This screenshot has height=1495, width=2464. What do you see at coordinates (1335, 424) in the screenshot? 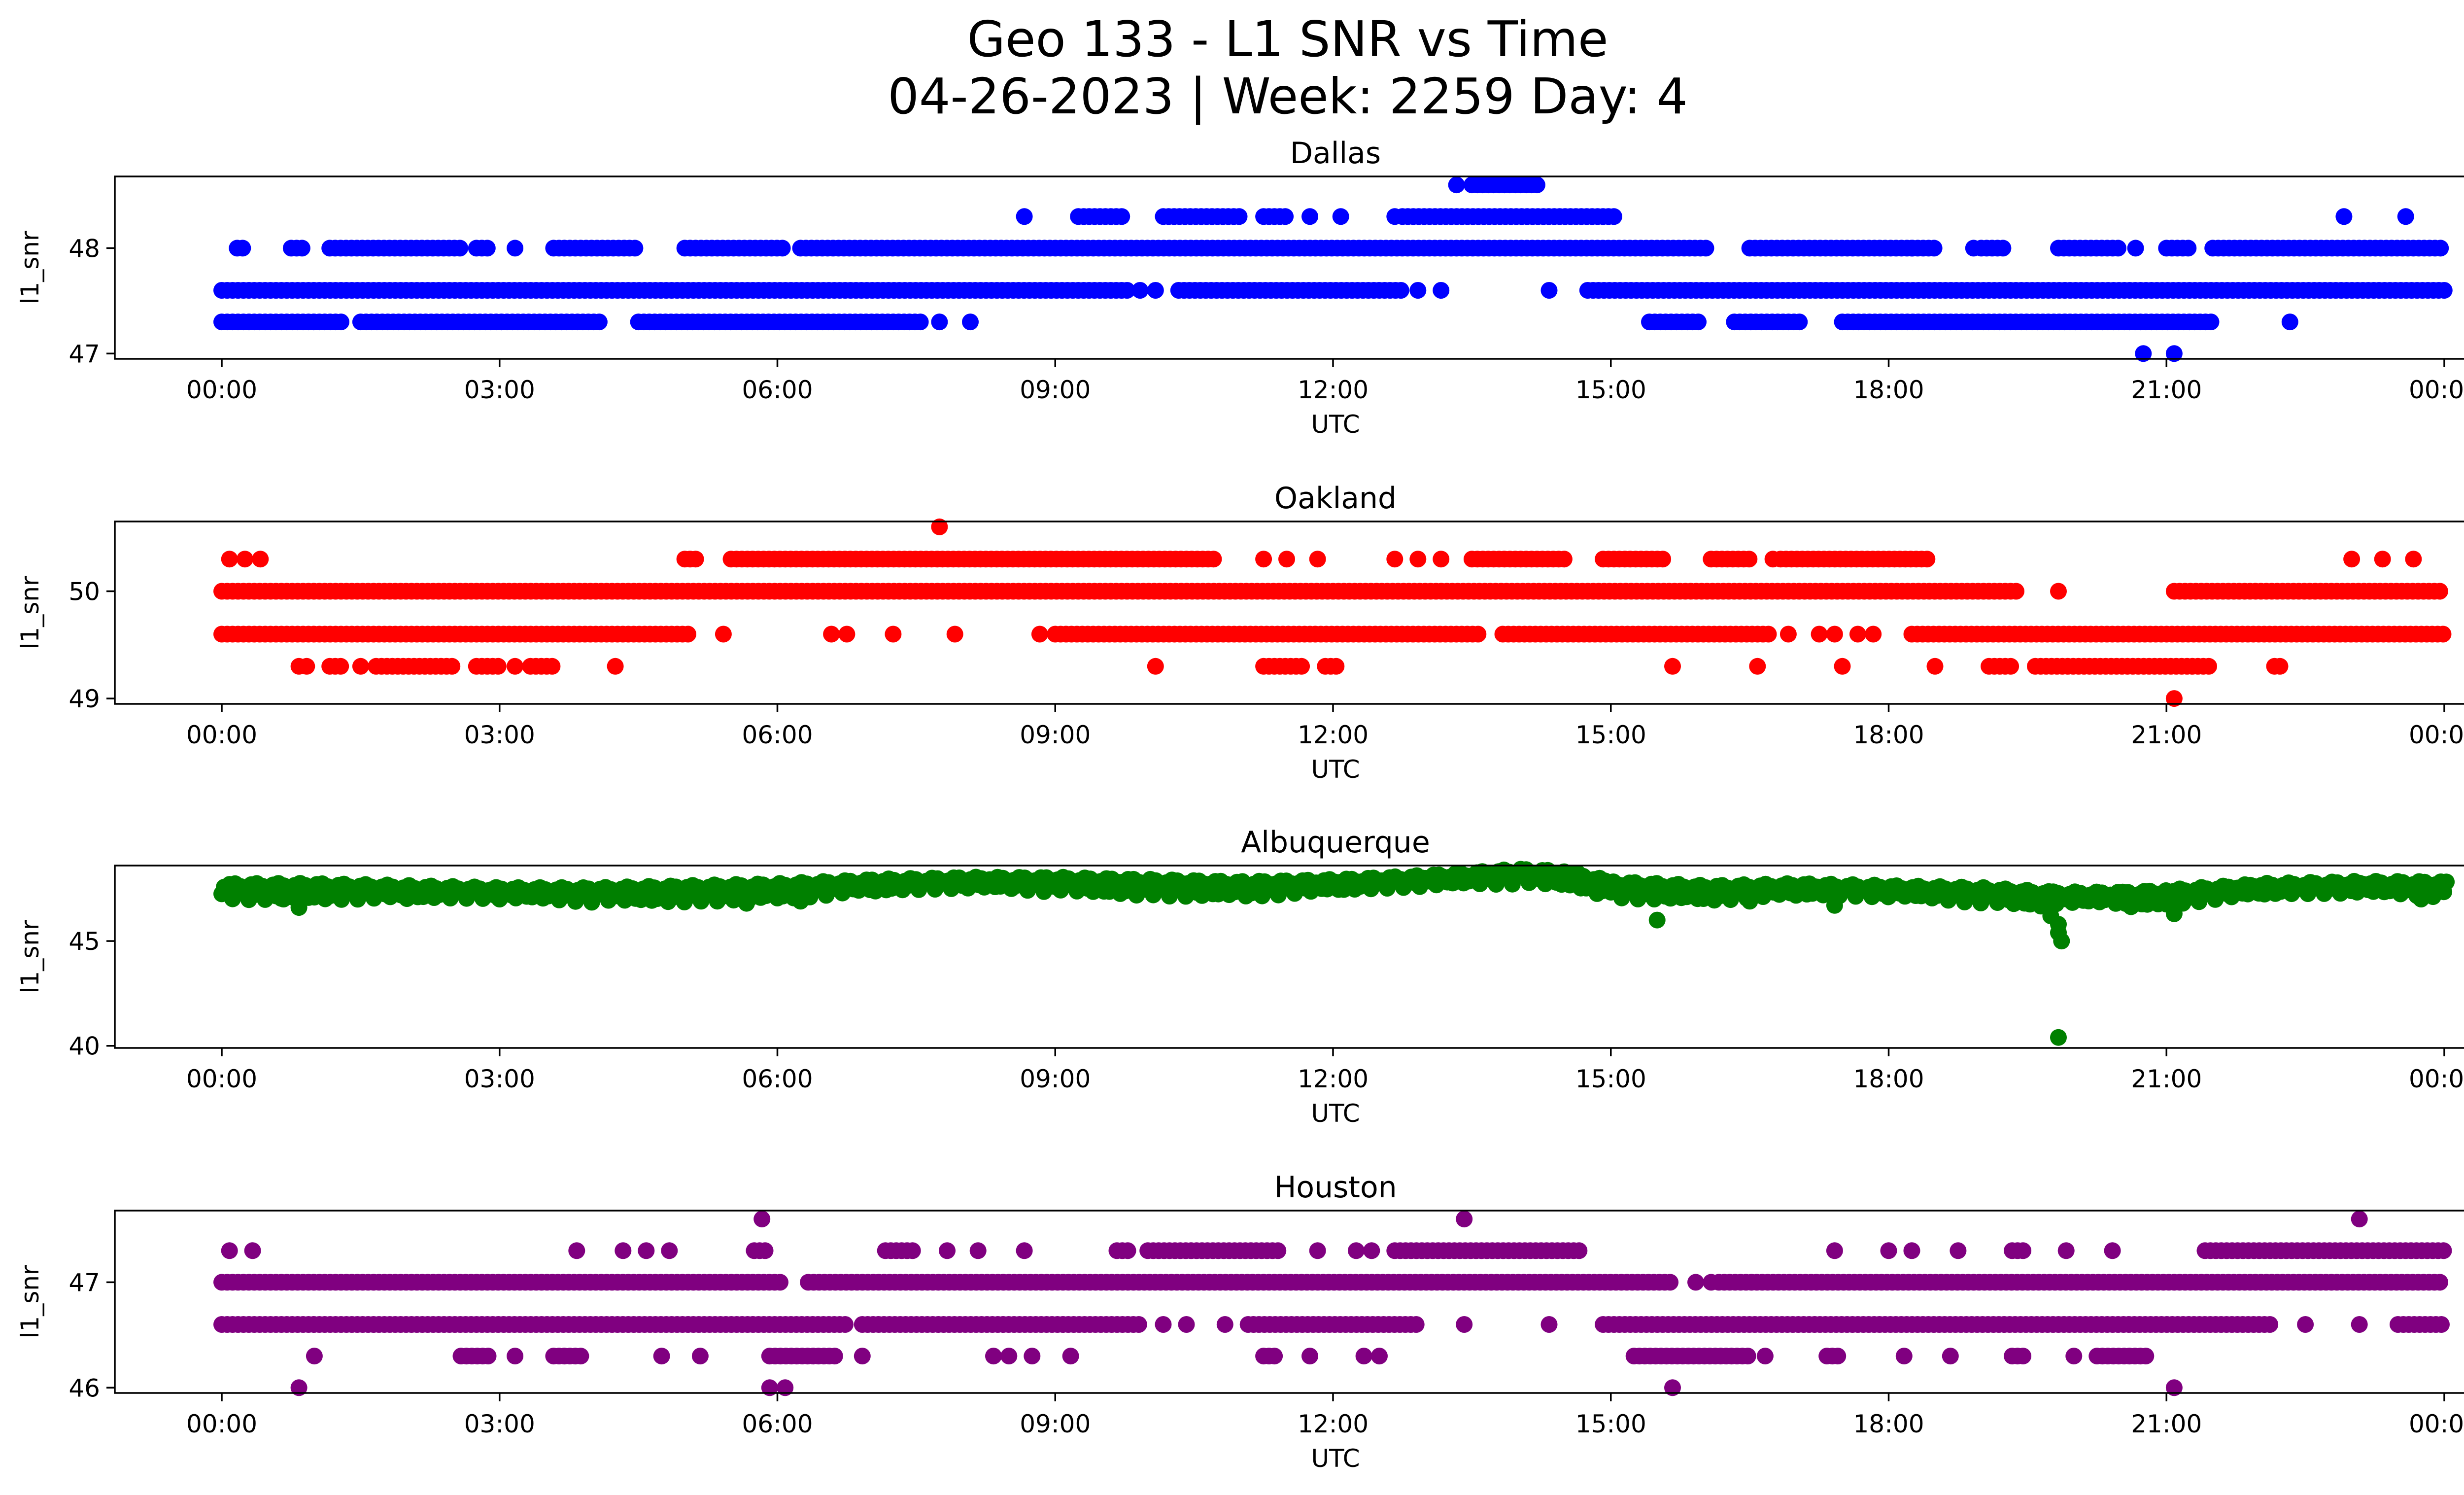
I see `x-axis-label: UTC` at bounding box center [1335, 424].